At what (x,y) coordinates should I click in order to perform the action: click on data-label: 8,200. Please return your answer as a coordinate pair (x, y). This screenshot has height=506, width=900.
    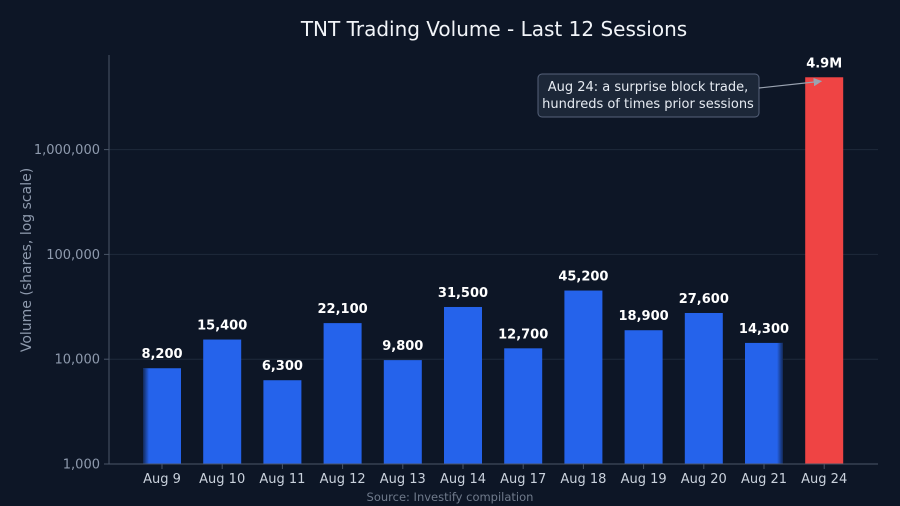
    Looking at the image, I should click on (161, 354).